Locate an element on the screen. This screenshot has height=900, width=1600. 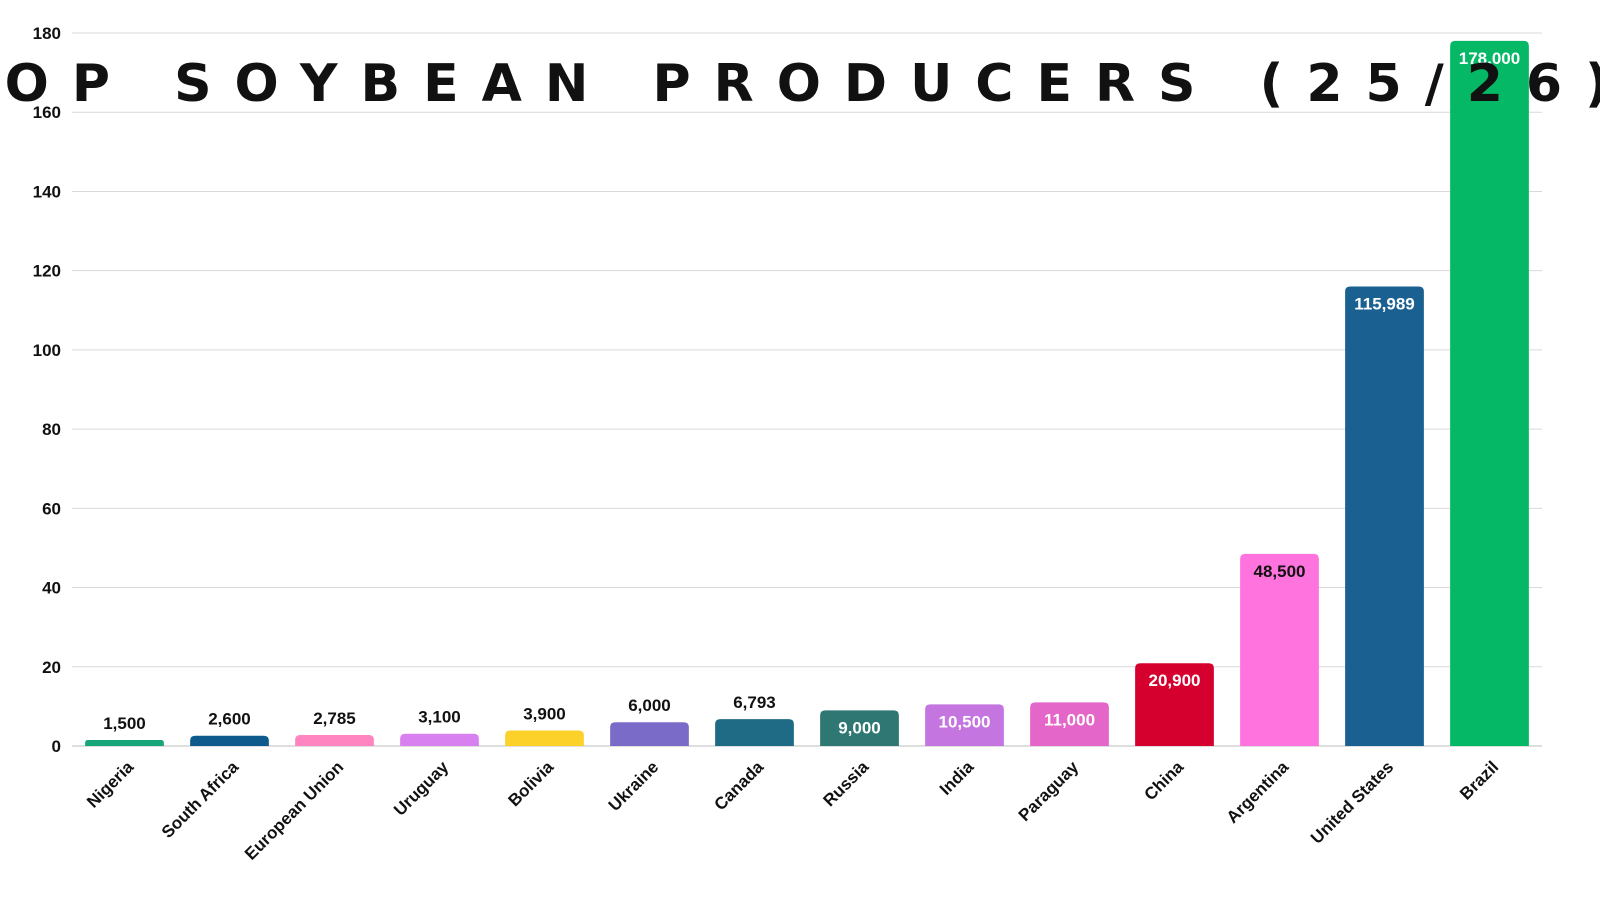
x-tick-label: United States is located at coordinates (1352, 802).